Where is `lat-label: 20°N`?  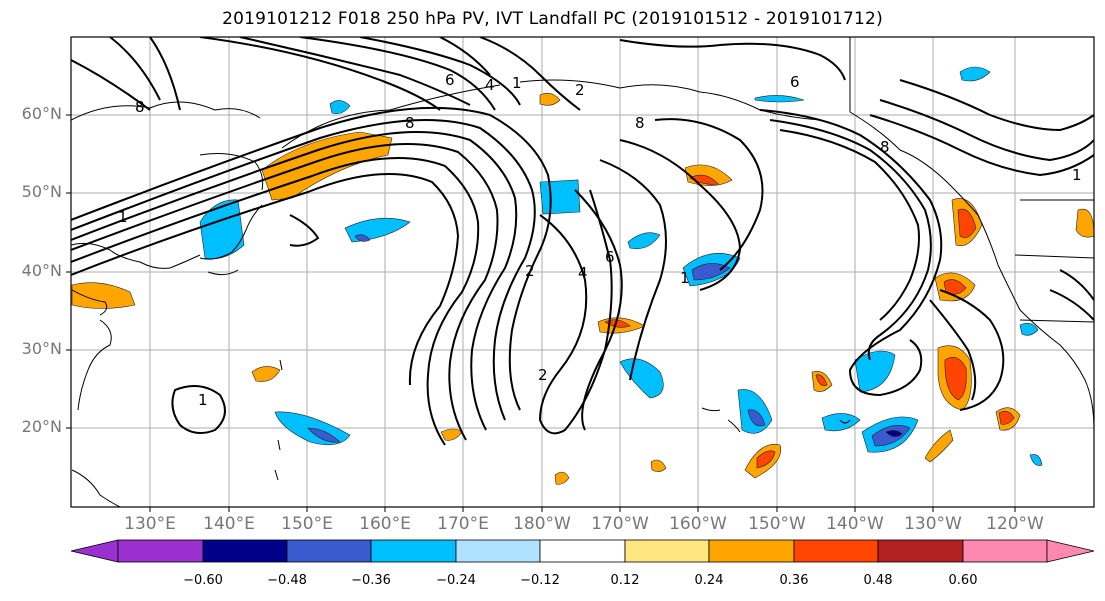
lat-label: 20°N is located at coordinates (41, 426).